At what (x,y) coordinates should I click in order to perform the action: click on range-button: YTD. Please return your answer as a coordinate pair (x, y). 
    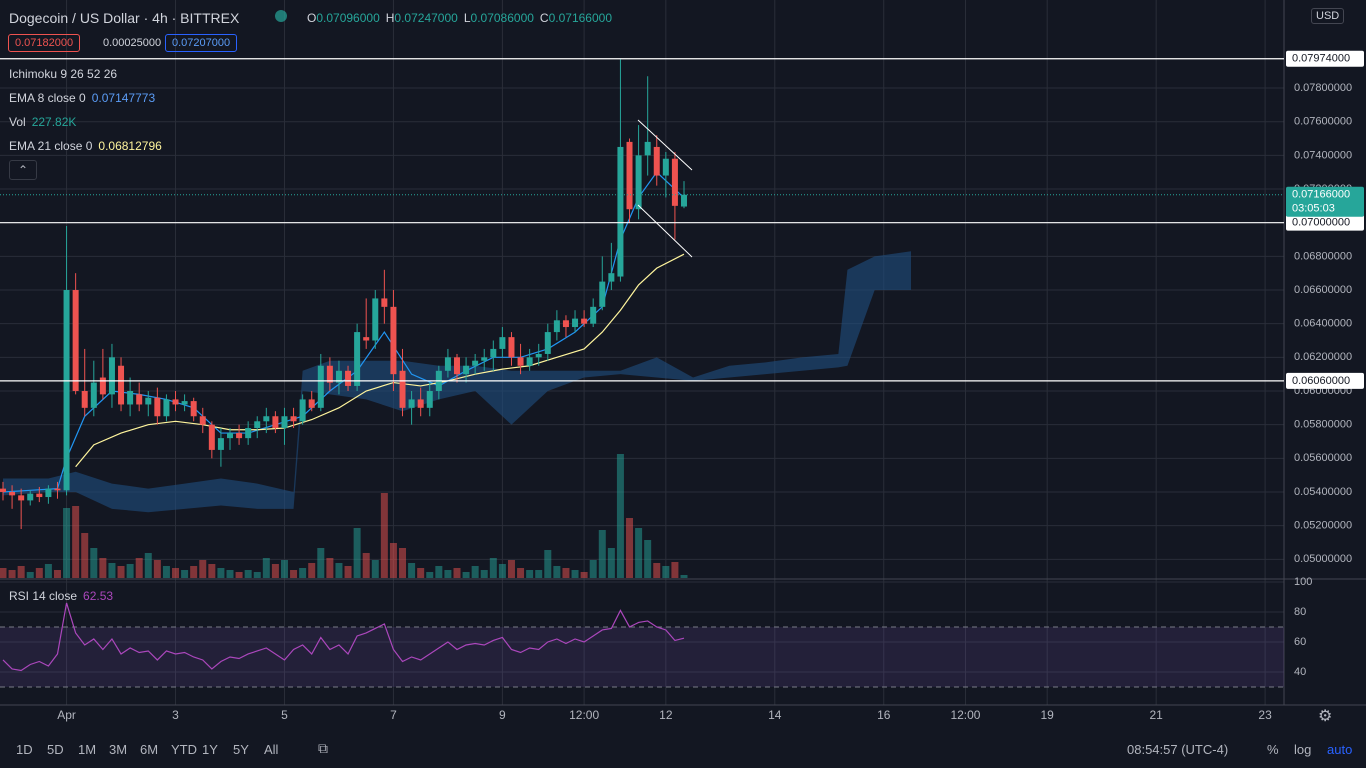
    Looking at the image, I should click on (184, 749).